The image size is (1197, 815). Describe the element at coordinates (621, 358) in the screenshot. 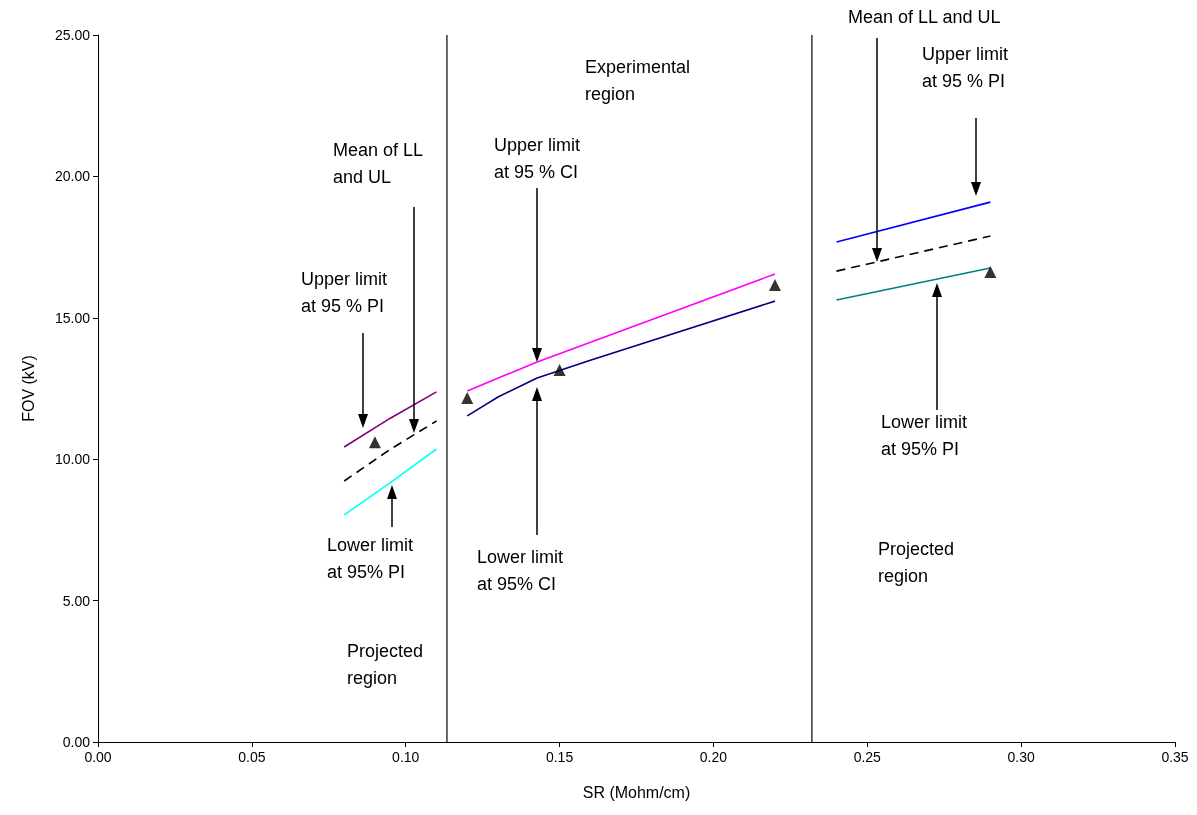

I see `line-series` at that location.